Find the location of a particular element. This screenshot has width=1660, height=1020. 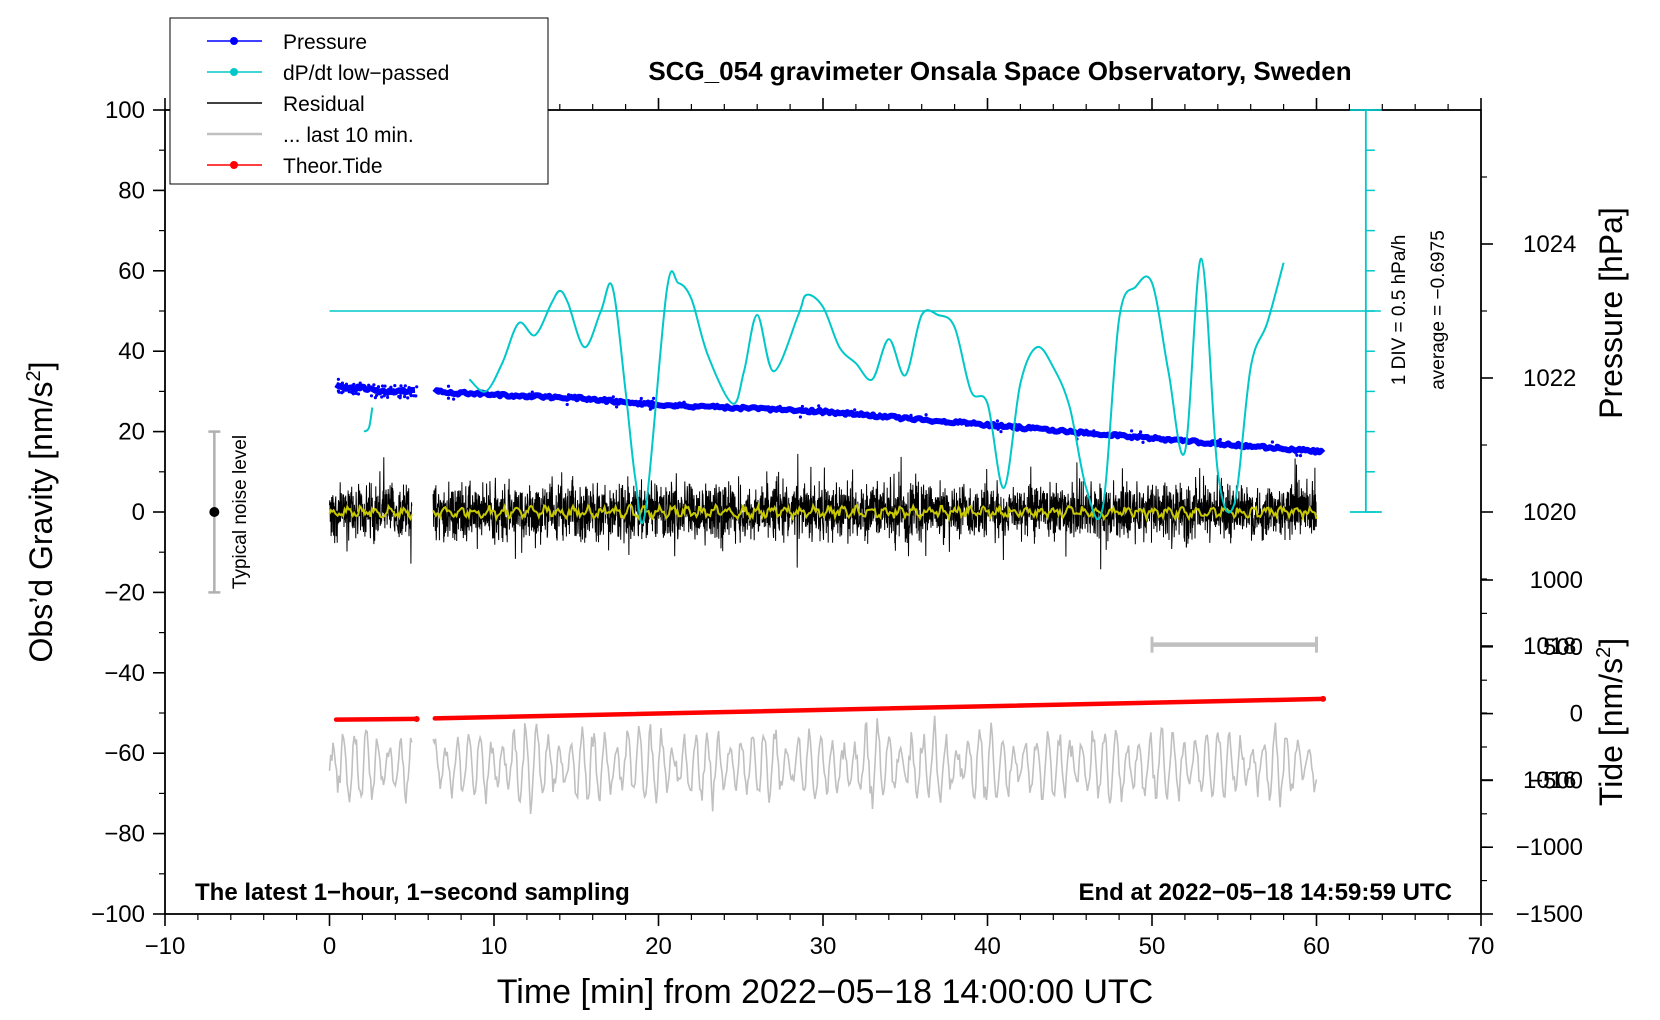

y-tick-label: 80 is located at coordinates (131, 190).